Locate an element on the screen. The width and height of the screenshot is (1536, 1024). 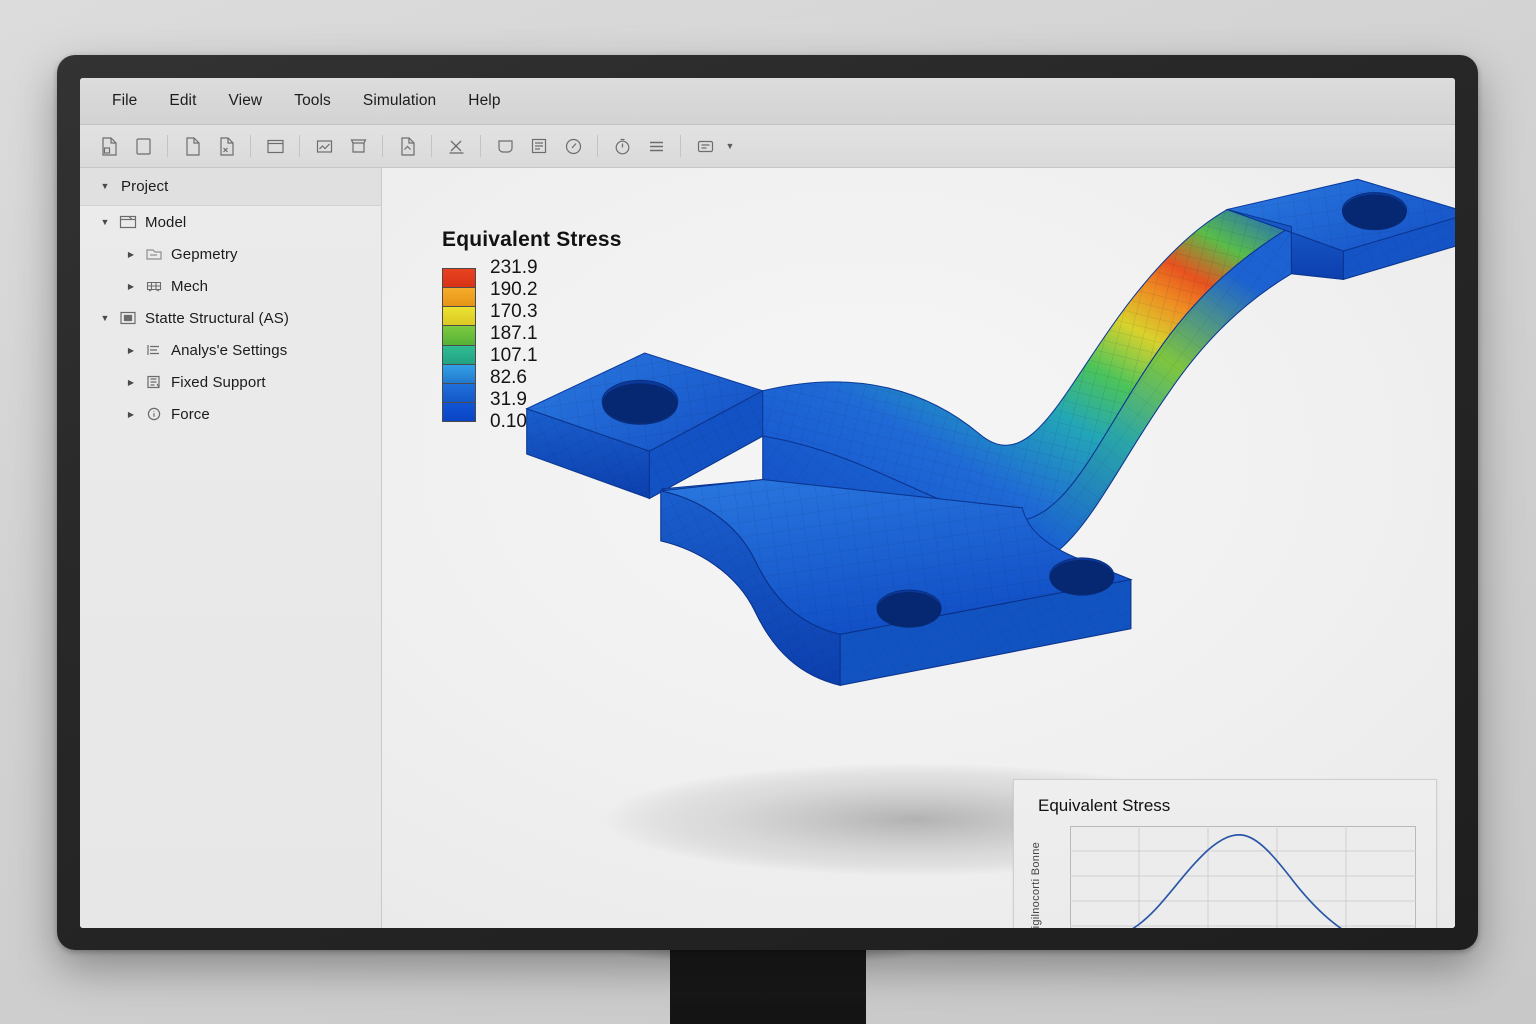
menu-bar: File Edit View Tools Simulation Help is located at coordinates (767, 101).